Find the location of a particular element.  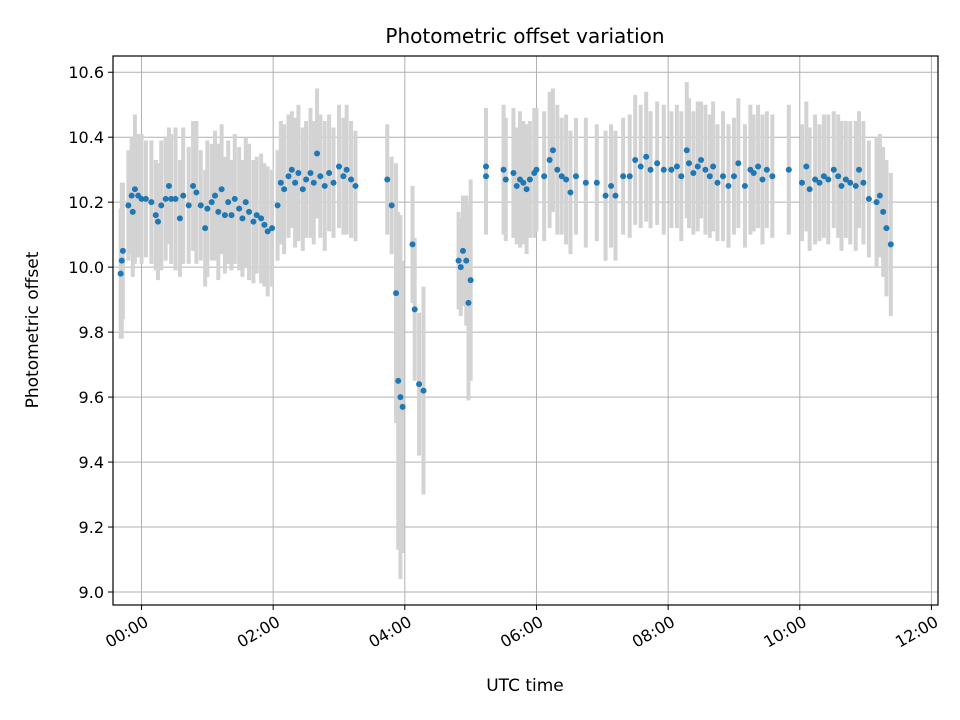

y-tick-label: 10.2 is located at coordinates (86, 202).